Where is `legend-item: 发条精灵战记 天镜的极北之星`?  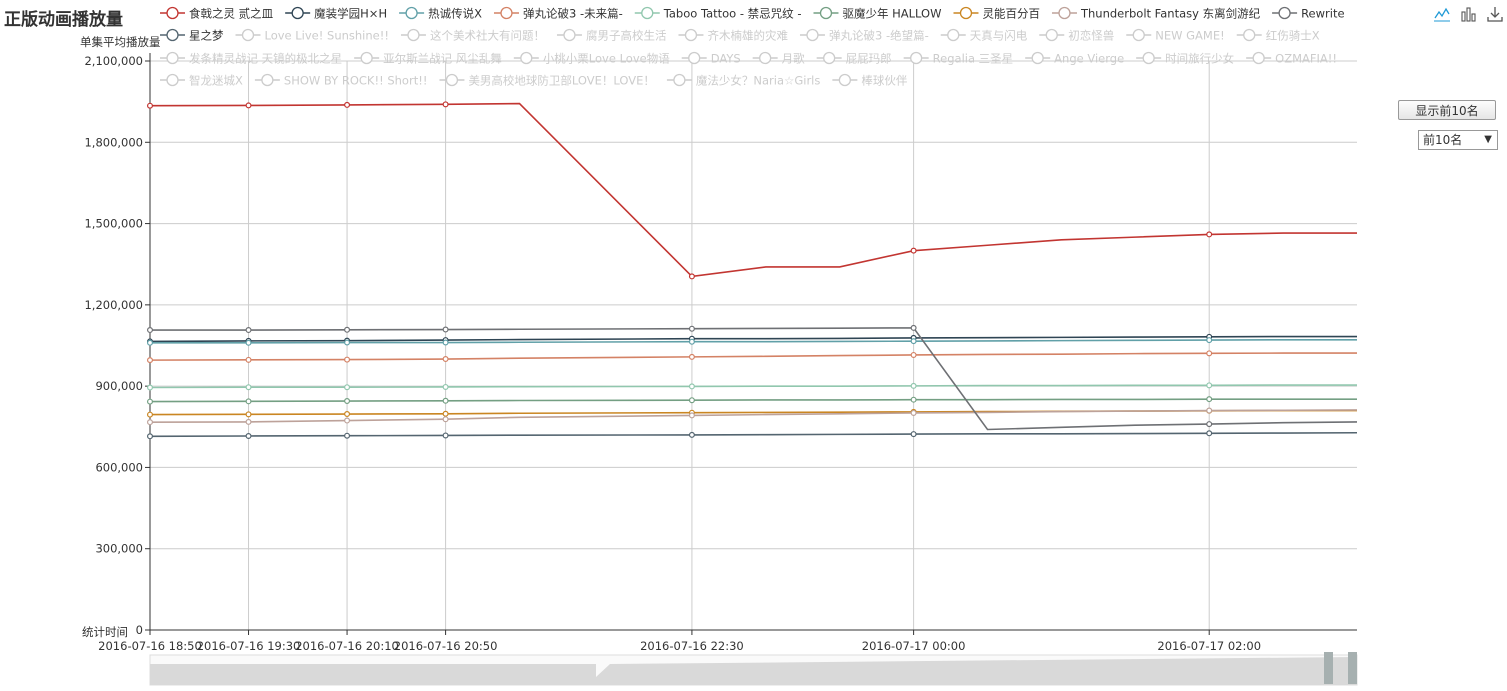 legend-item: 发条精灵战记 天镜的极北之星 is located at coordinates (251, 59).